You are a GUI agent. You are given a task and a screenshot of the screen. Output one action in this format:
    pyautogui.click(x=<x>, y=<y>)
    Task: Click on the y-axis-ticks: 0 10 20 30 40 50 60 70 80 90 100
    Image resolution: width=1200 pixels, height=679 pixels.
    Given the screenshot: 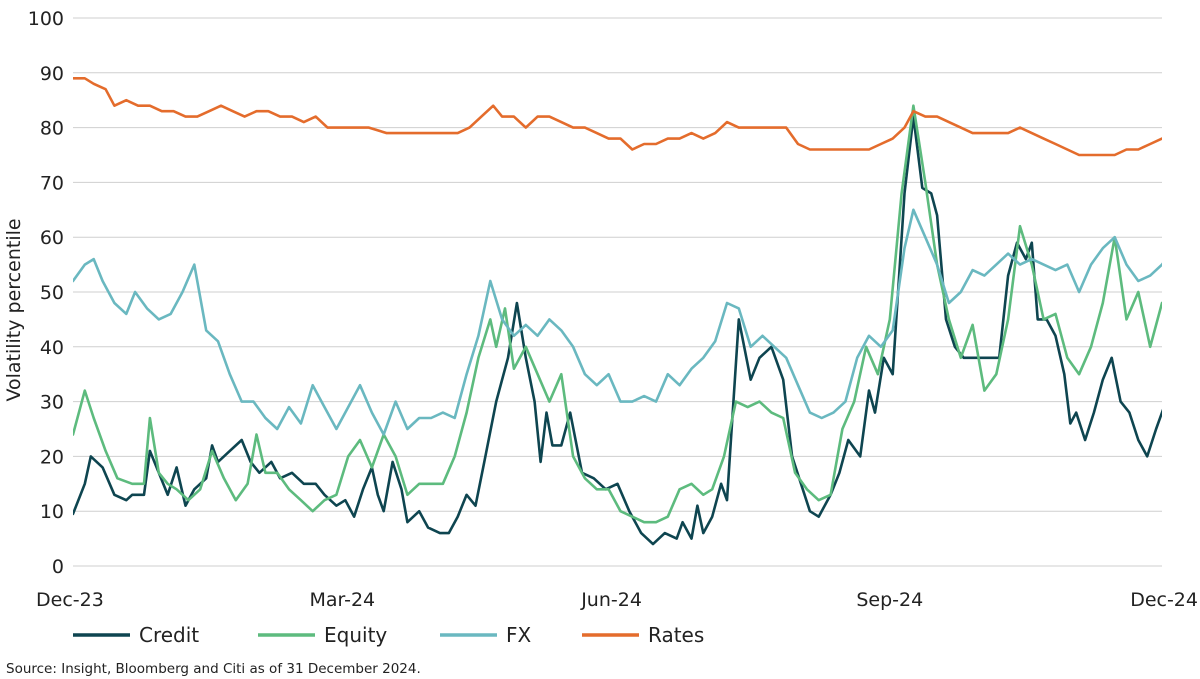 What is the action you would take?
    pyautogui.click(x=46, y=293)
    